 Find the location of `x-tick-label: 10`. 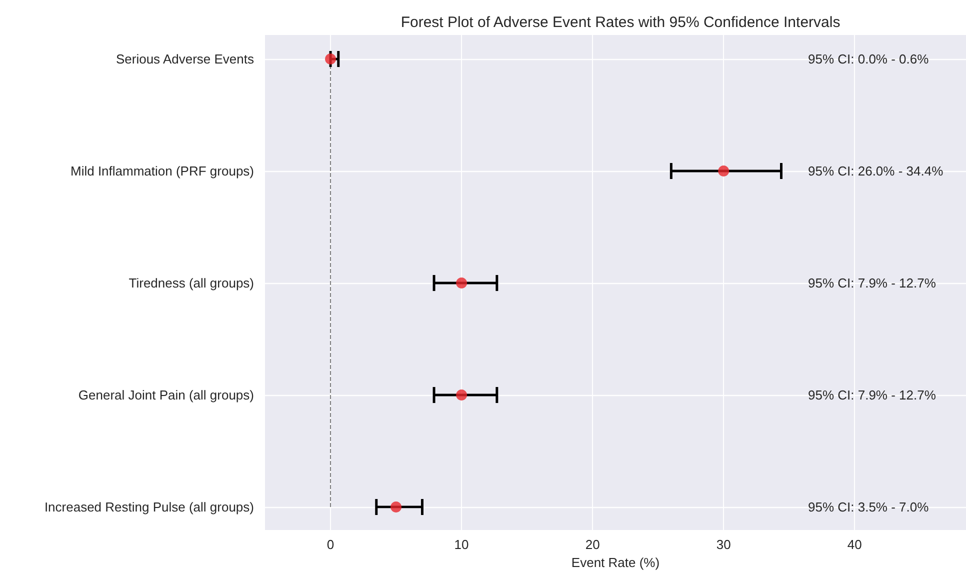

x-tick-label: 10 is located at coordinates (461, 544).